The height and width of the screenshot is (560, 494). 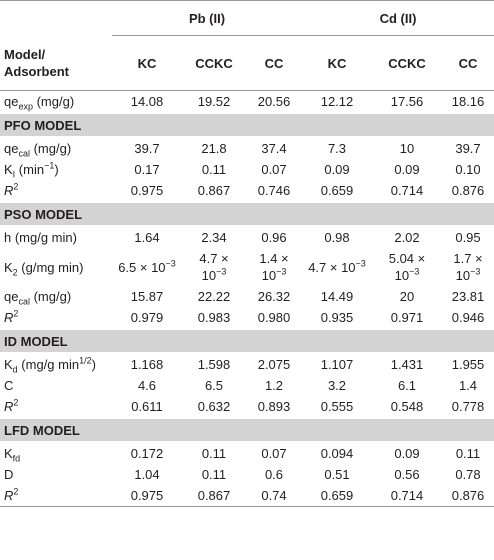 I want to click on cell: 1.107, so click(x=337, y=364).